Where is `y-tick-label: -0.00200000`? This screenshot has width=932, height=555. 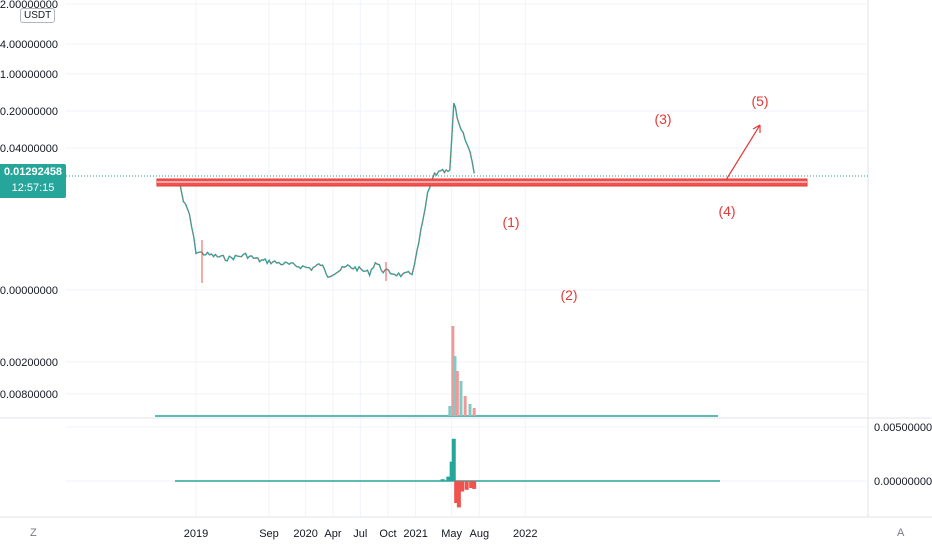
y-tick-label: -0.00200000 is located at coordinates (29, 363).